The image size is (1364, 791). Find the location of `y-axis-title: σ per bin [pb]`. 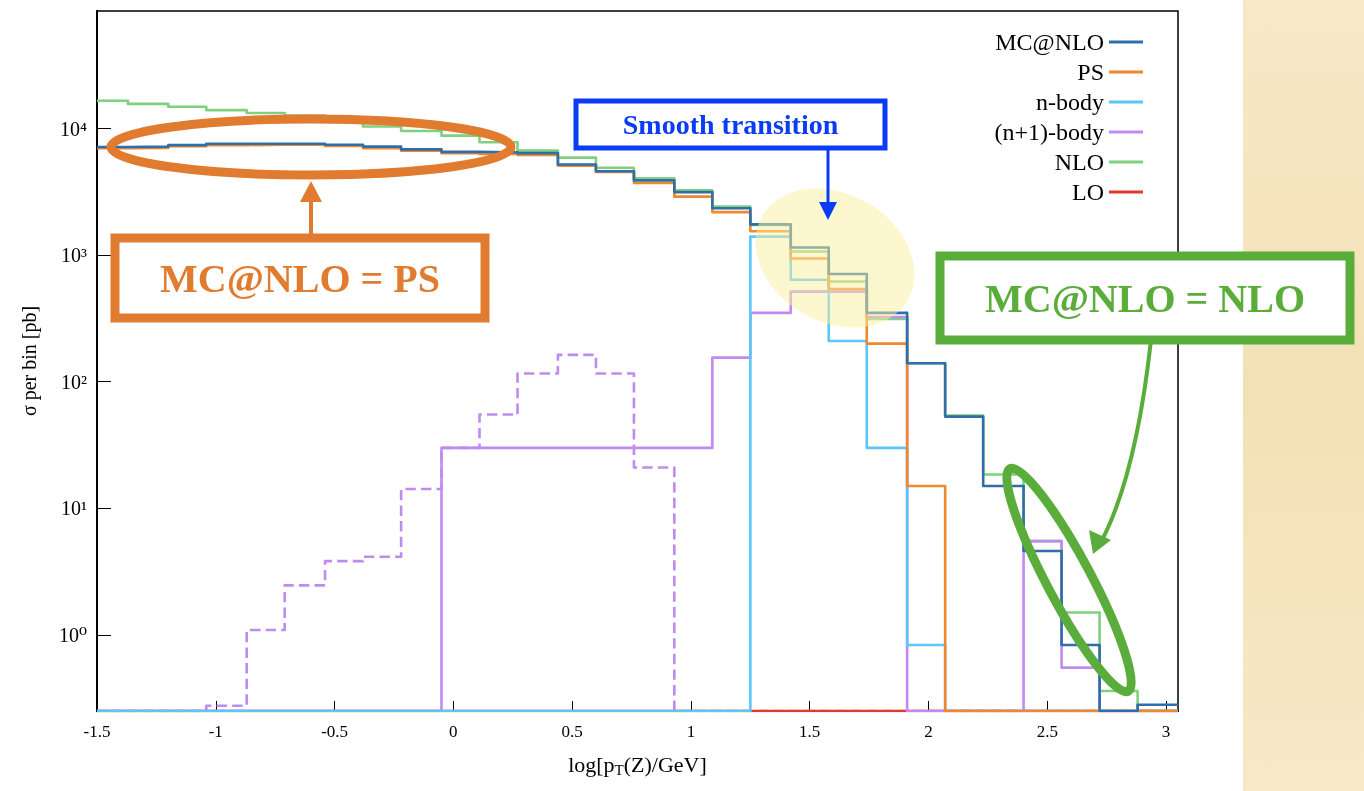

y-axis-title: σ per bin [pb] is located at coordinates (29, 361).